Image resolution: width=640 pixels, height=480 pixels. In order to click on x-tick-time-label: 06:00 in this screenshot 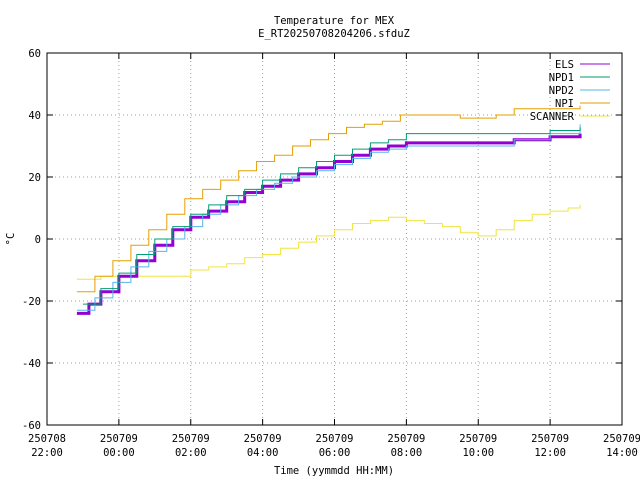, I will do `click(335, 453)`.